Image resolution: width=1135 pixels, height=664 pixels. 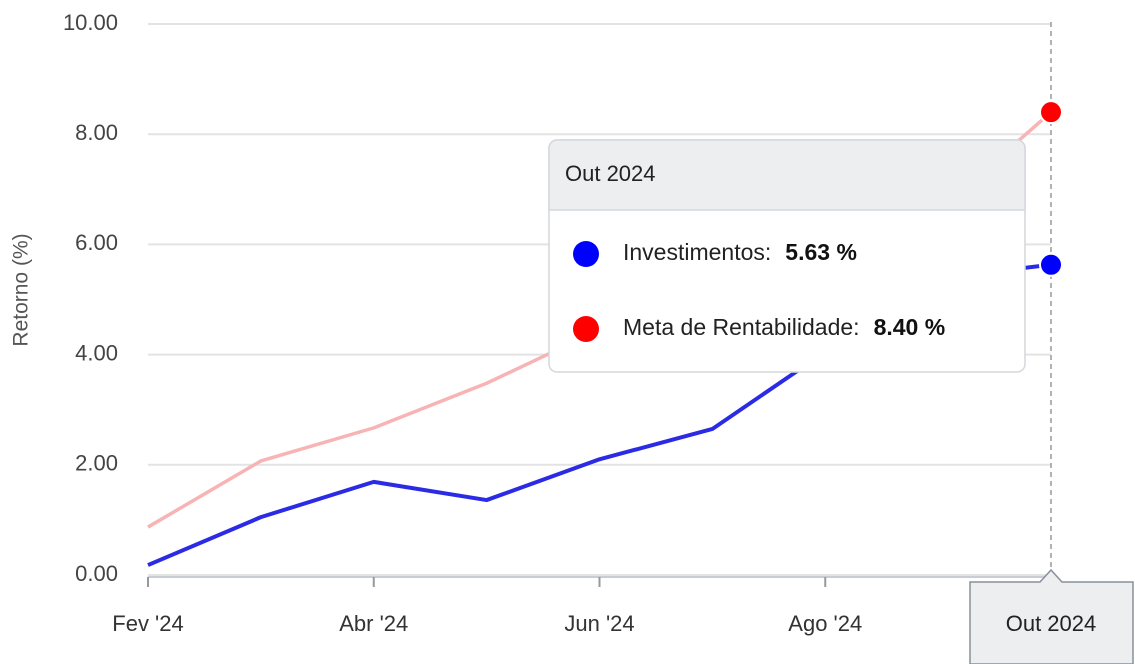 I want to click on y-tick-label: 10.00, so click(x=90, y=22).